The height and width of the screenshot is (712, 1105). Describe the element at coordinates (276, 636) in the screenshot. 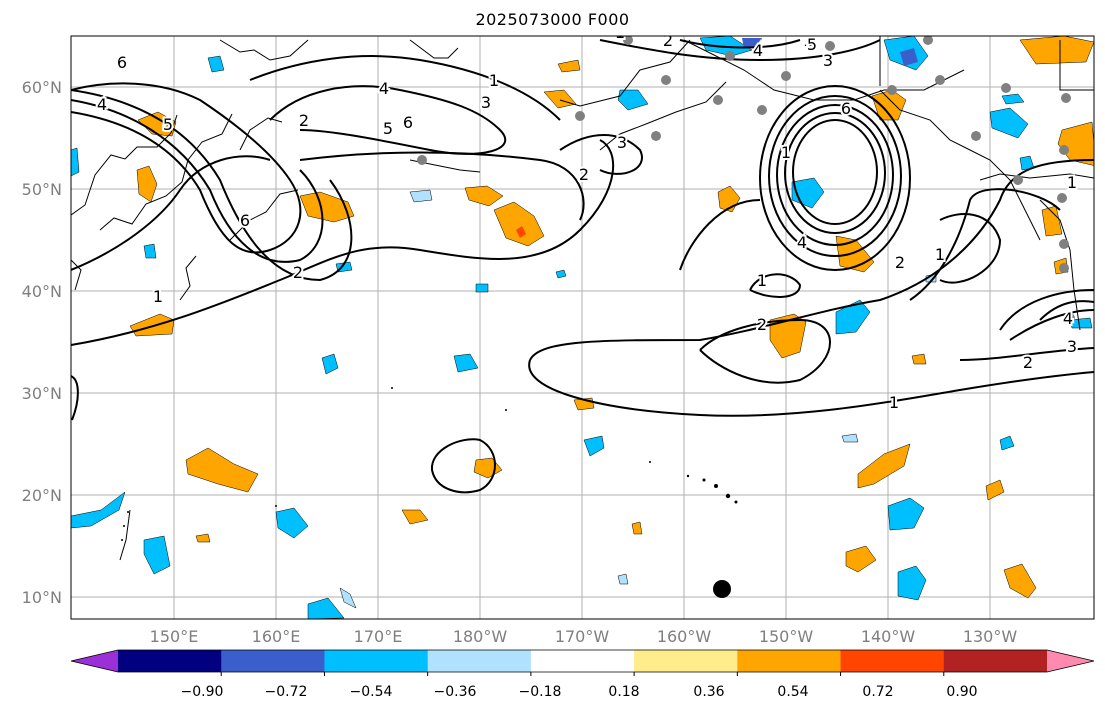

I see `lon-label: 160°E` at that location.